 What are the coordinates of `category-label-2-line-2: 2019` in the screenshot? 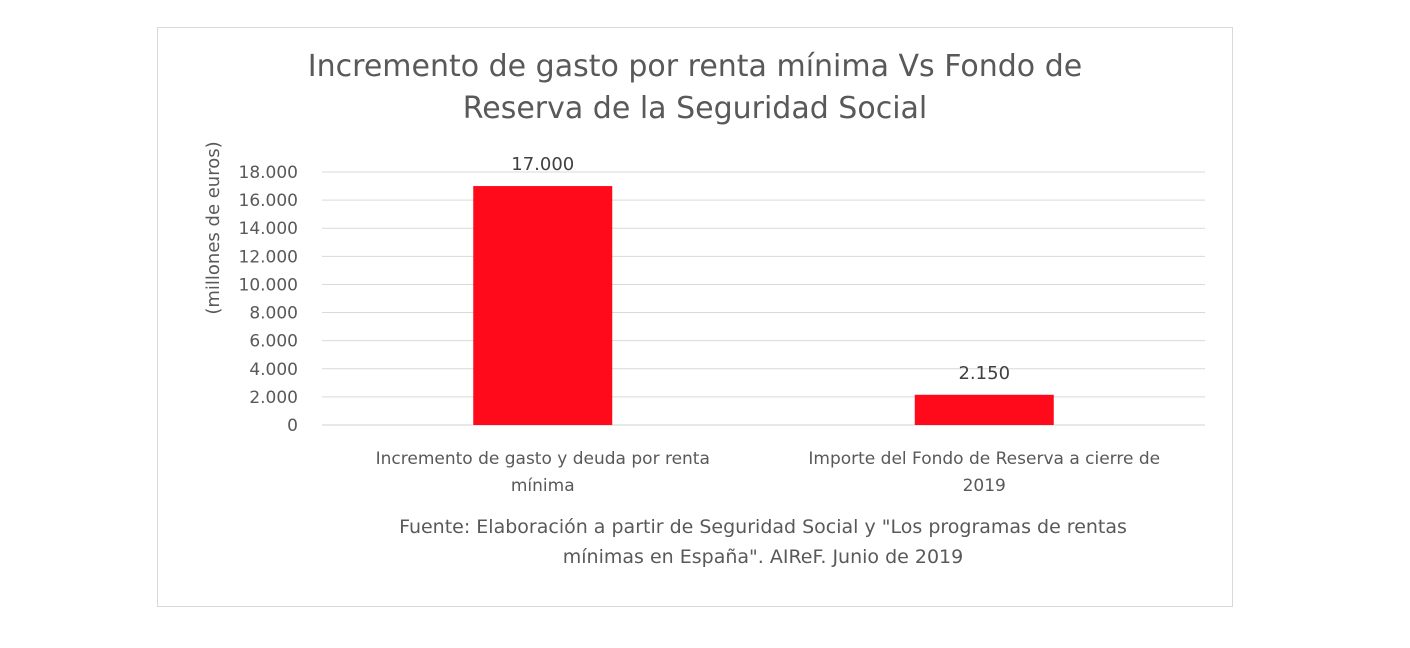 It's located at (984, 486).